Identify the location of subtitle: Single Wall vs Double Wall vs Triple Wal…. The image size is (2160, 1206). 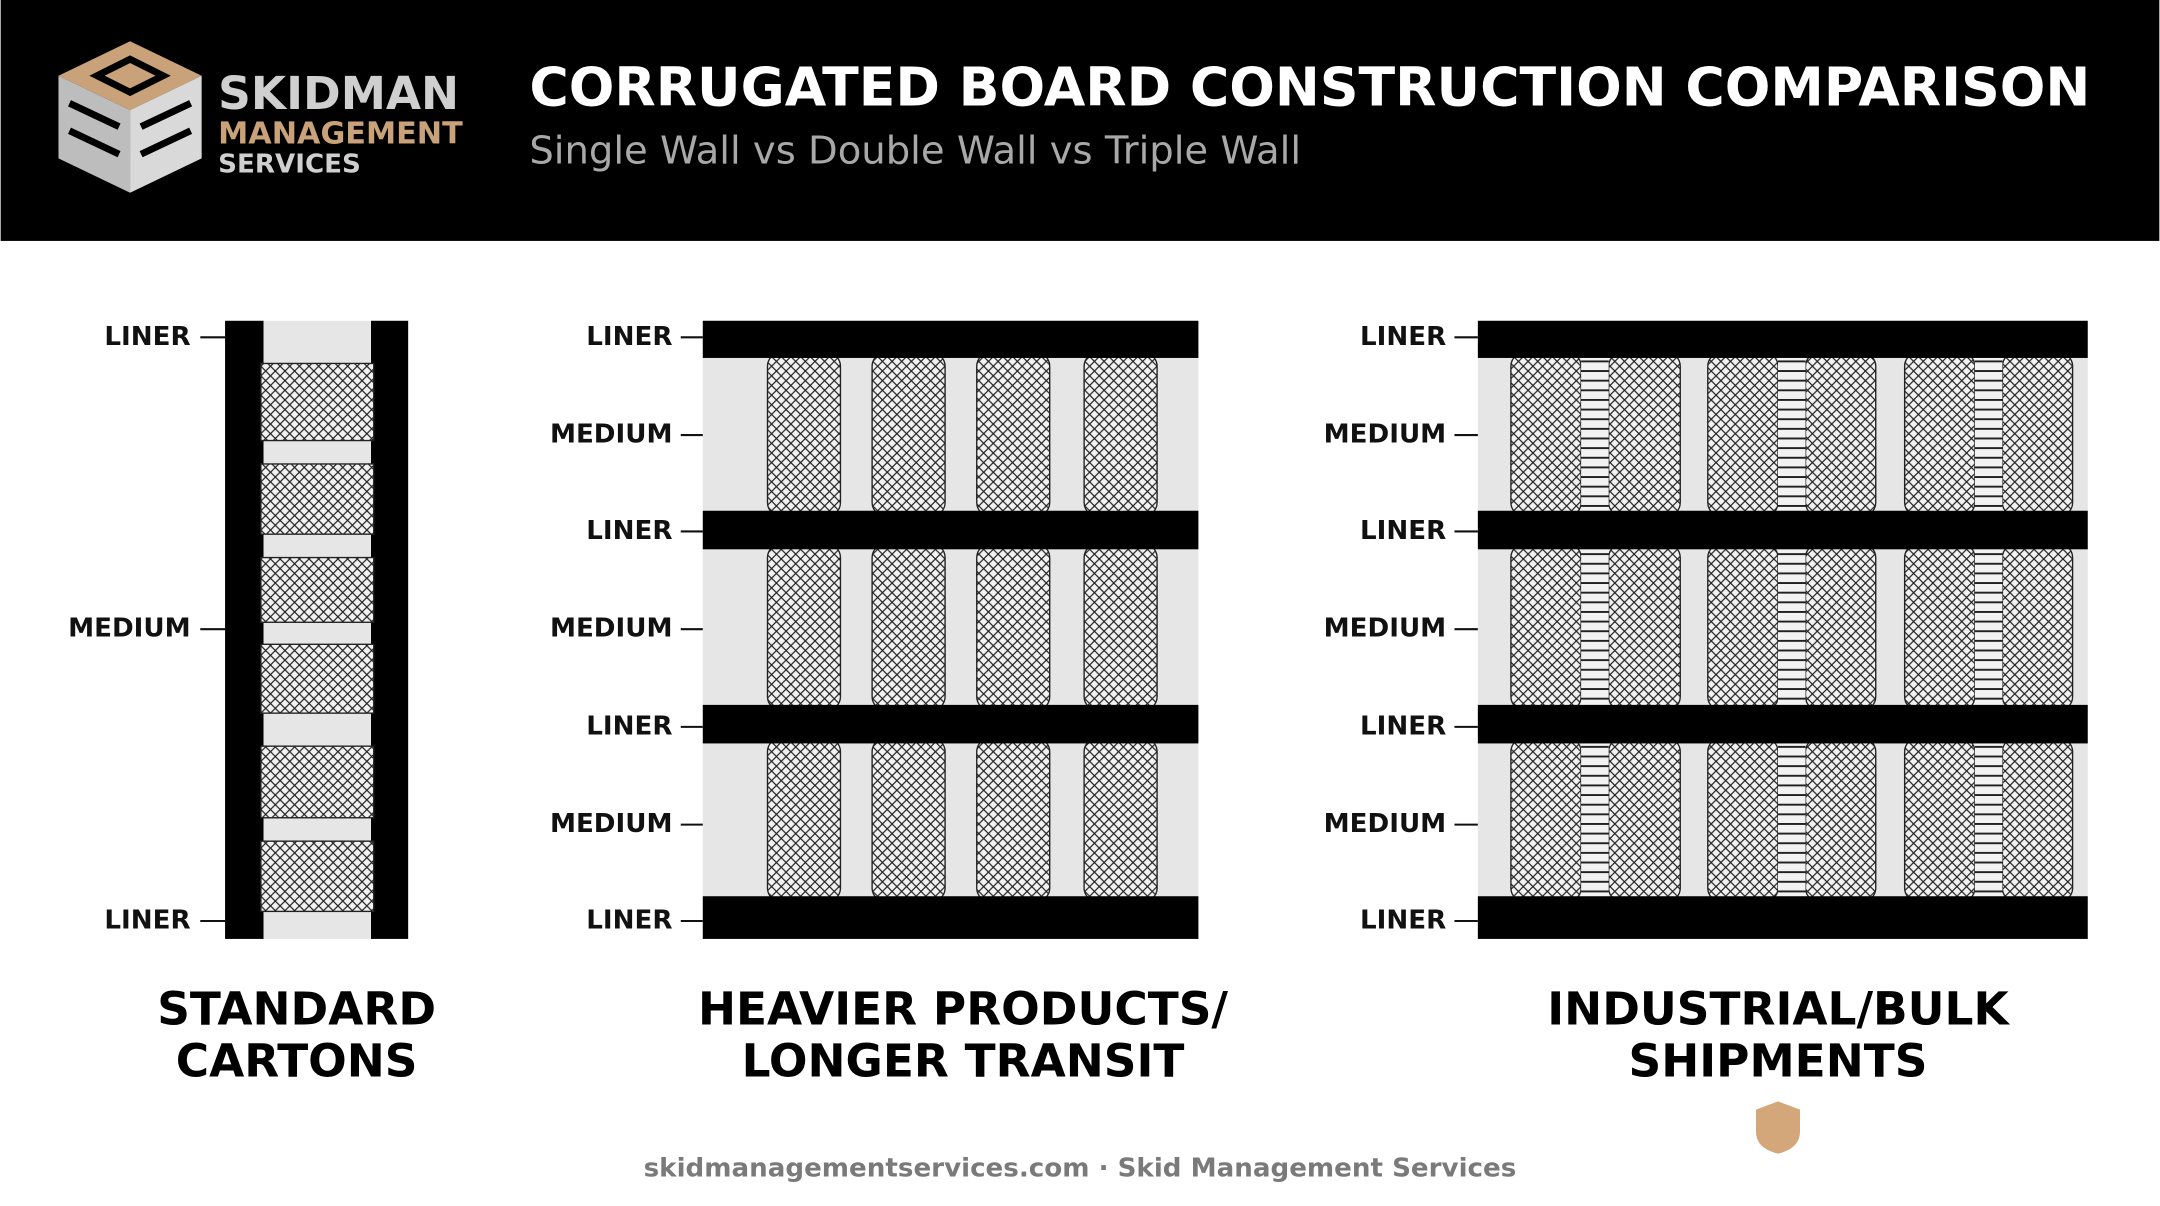
(915, 150).